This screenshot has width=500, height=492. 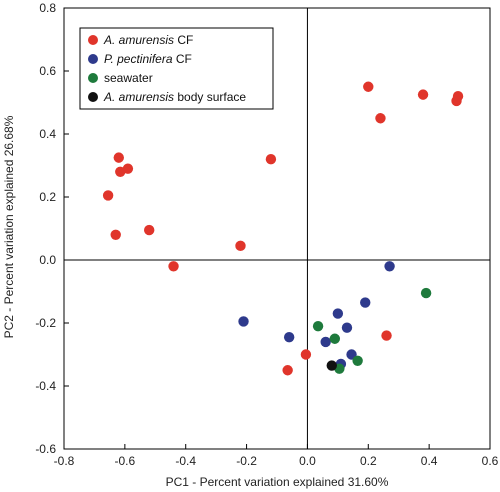 I want to click on x-tick-label: -0.6, so click(x=125, y=461).